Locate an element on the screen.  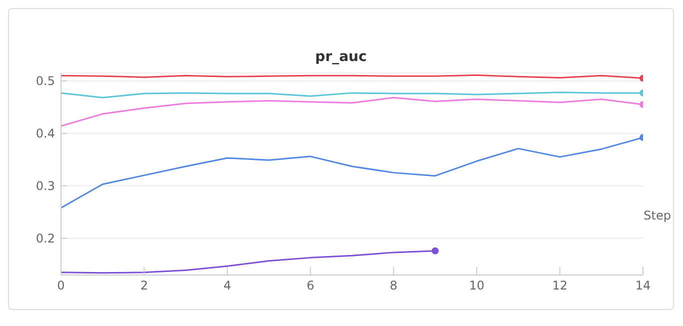
y-tick-label: 0.3 is located at coordinates (45, 186).